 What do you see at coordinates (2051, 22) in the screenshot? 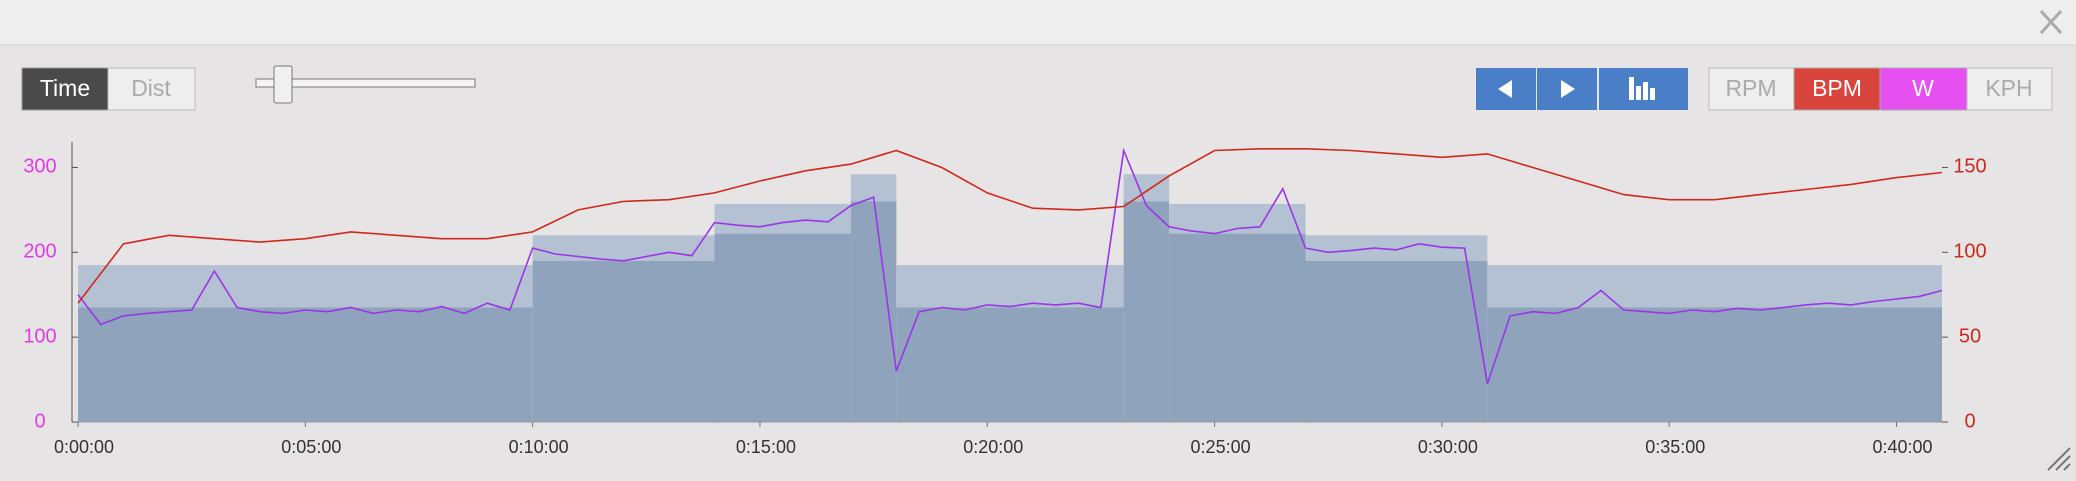
I see `close-button` at bounding box center [2051, 22].